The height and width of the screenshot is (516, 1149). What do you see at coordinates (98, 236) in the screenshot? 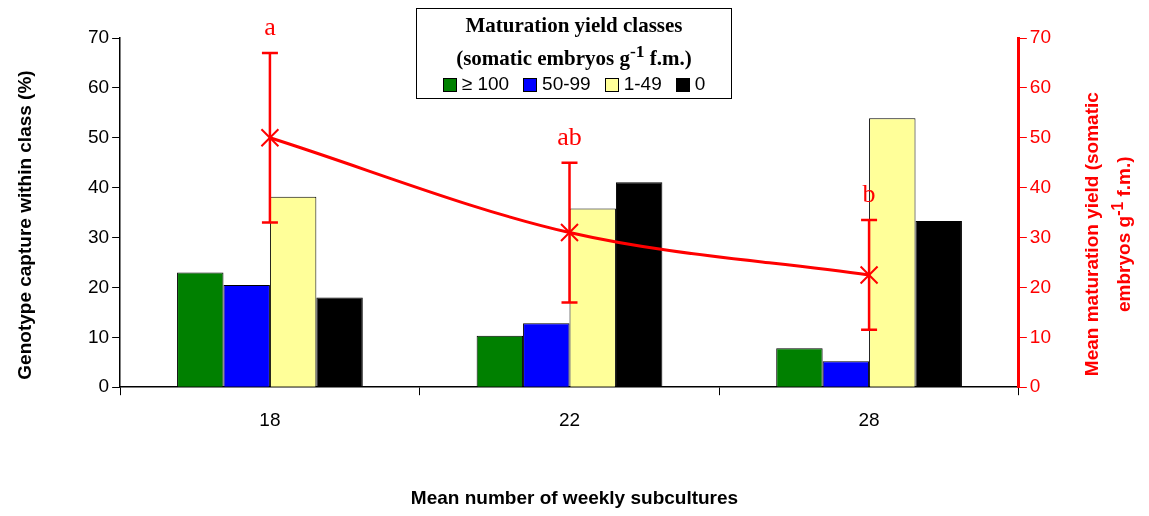
I see `y-tick-label: 30` at bounding box center [98, 236].